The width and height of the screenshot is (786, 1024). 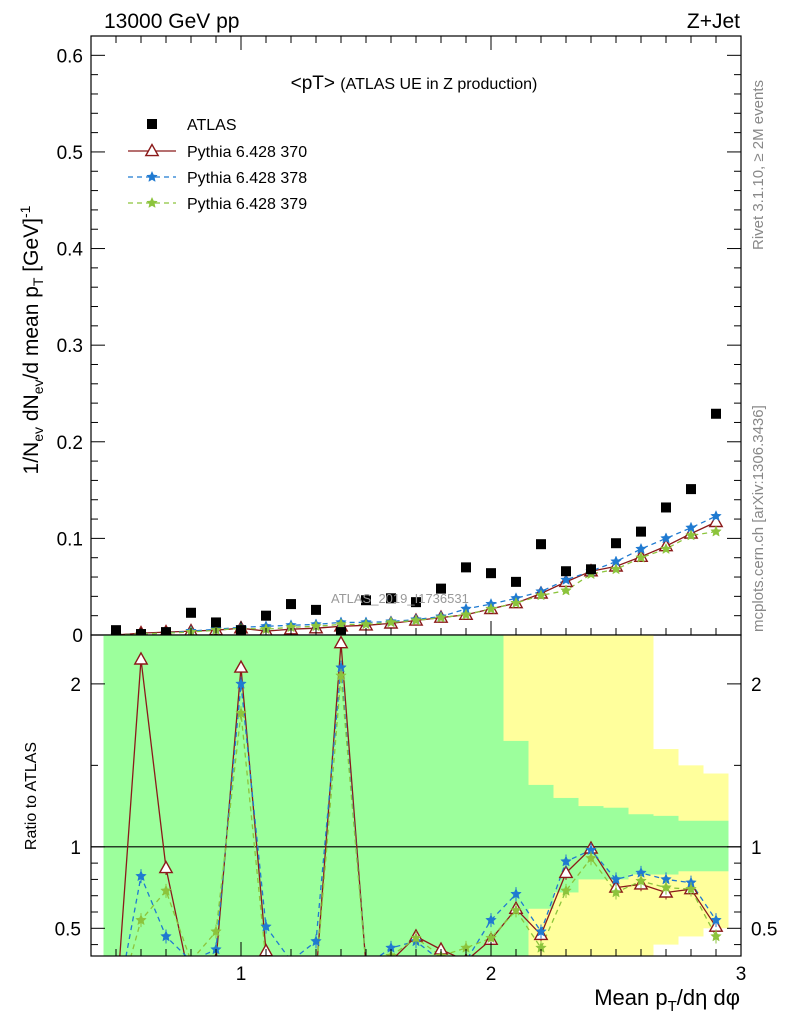 What do you see at coordinates (68, 929) in the screenshot?
I see `ratio-y-tick-label: 0.5` at bounding box center [68, 929].